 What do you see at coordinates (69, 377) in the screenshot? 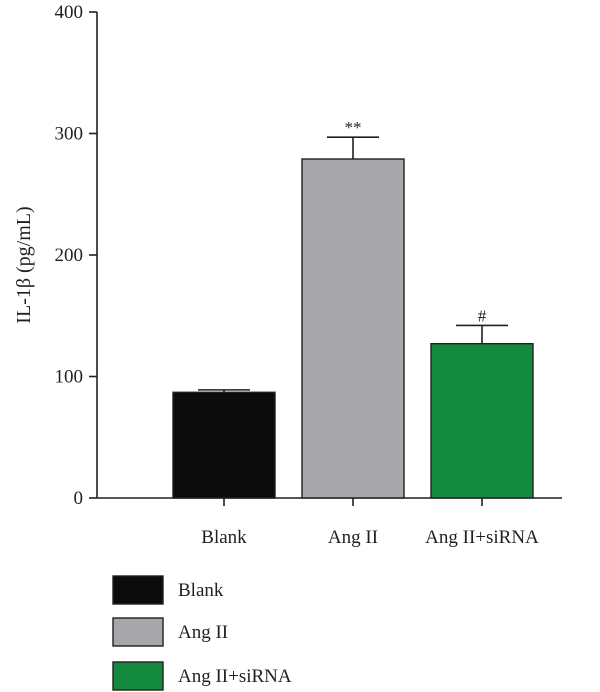
I see `y-tick-label: 100` at bounding box center [69, 377].